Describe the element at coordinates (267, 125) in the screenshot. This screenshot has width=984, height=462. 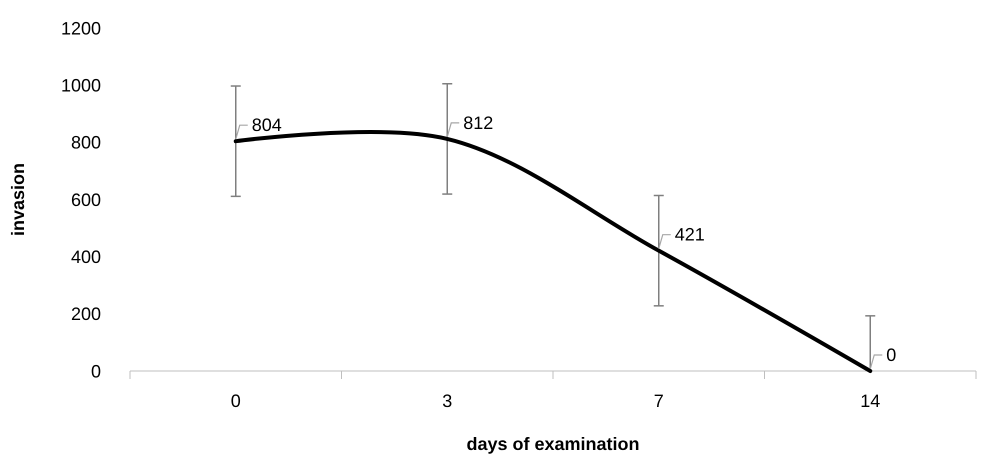
I see `data-label: 804` at that location.